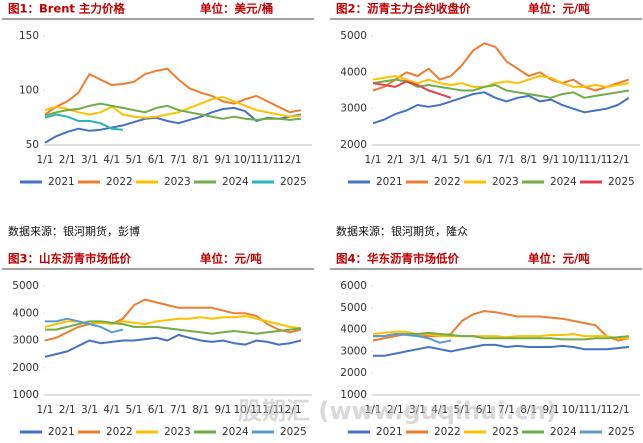  Describe the element at coordinates (353, 286) in the screenshot. I see `y-tick-label: 6000` at that location.